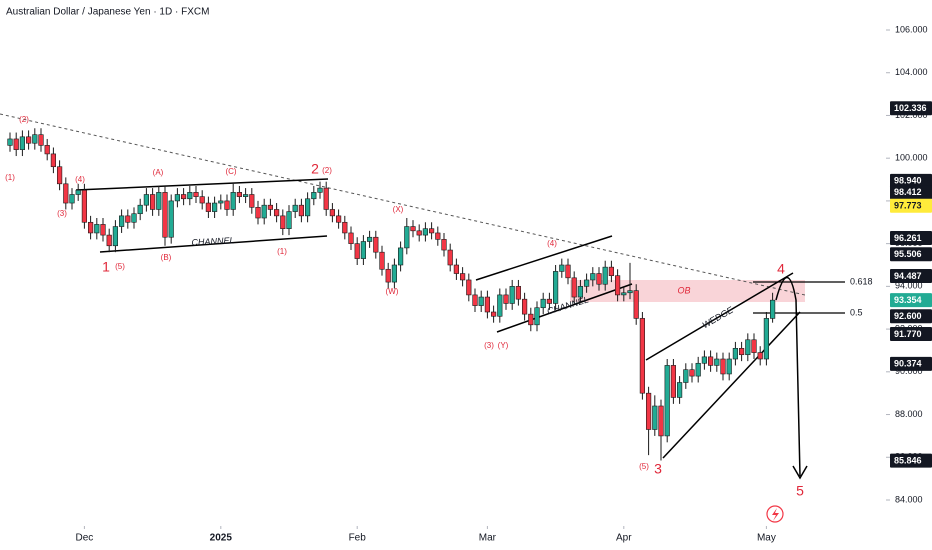 The image size is (932, 550). What do you see at coordinates (908, 460) in the screenshot?
I see `price-label: 85.846` at bounding box center [908, 460].